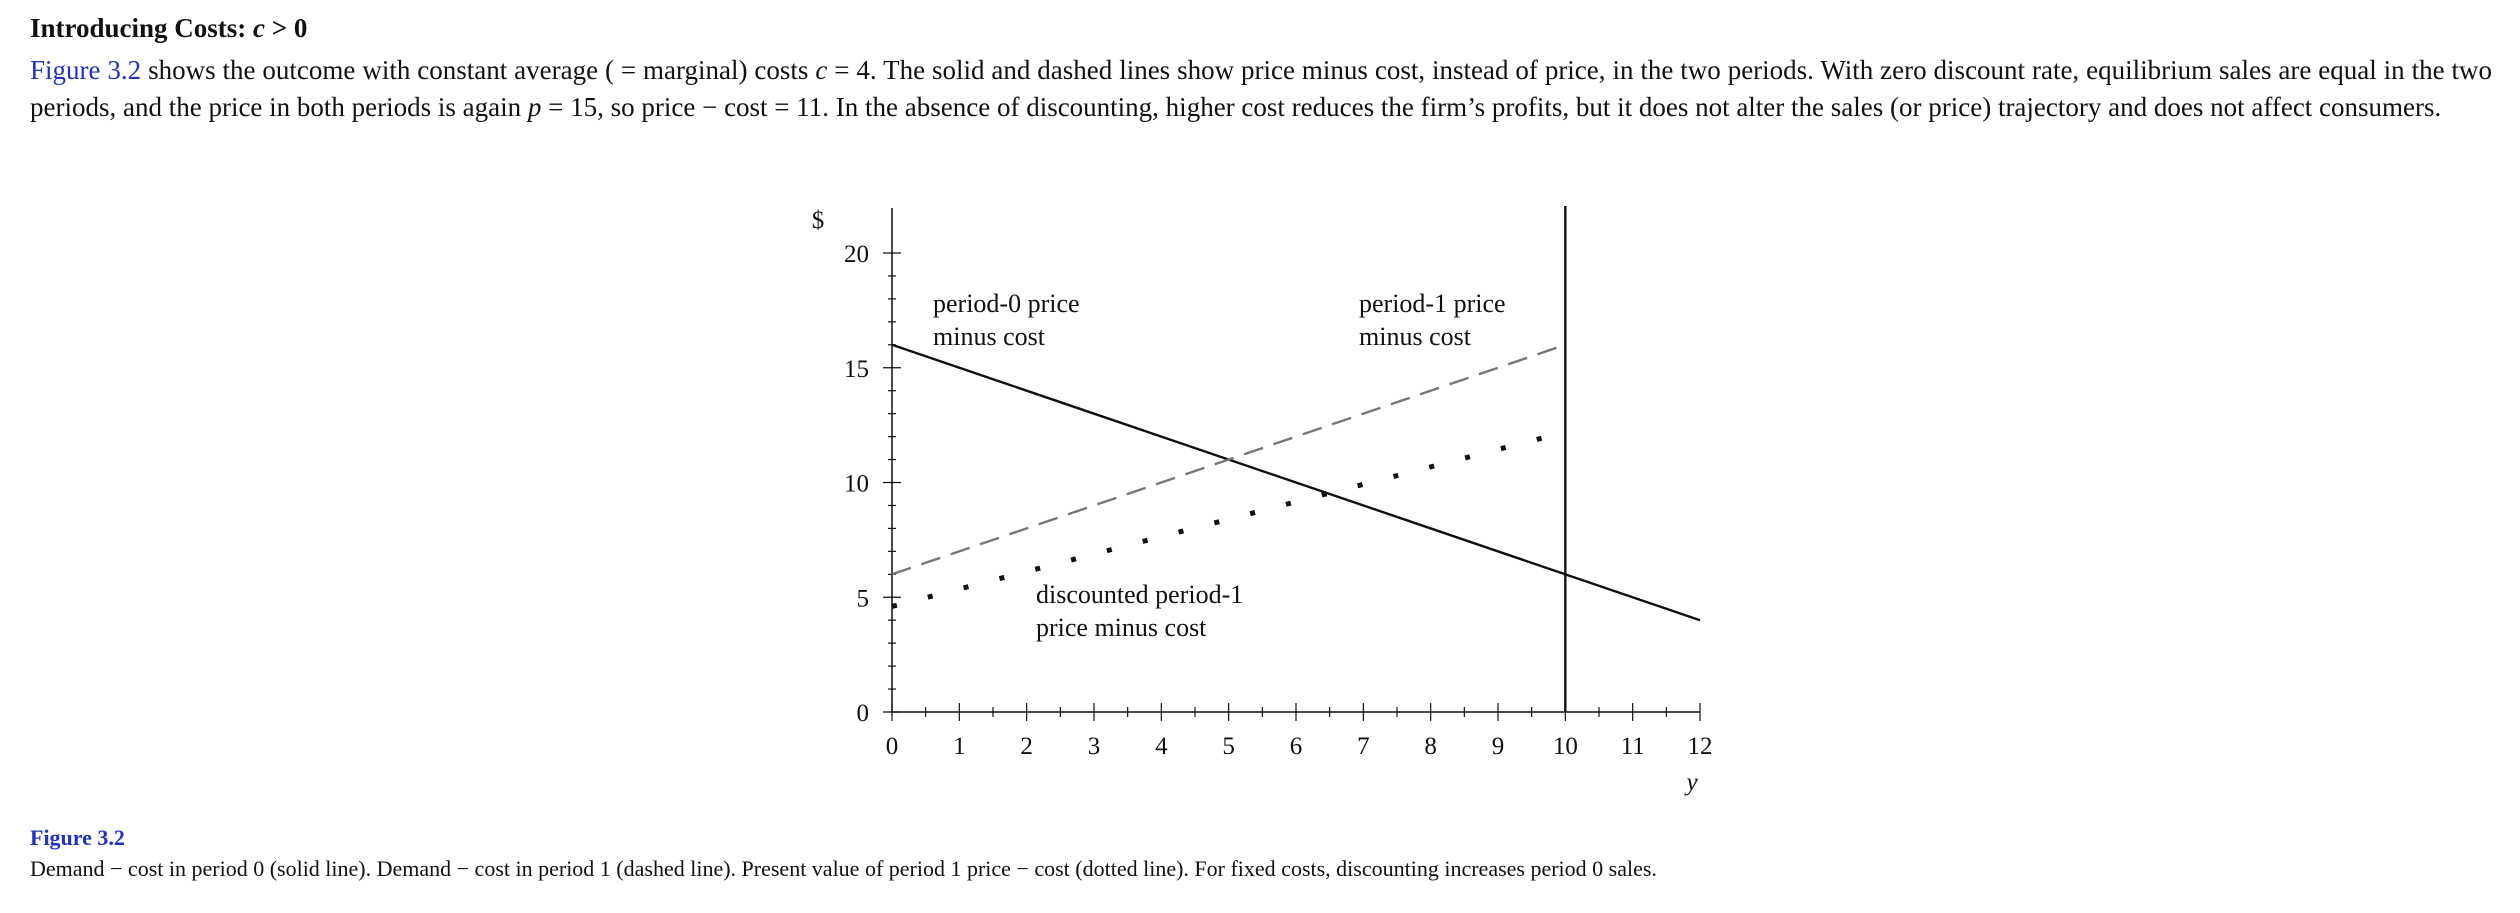 The height and width of the screenshot is (913, 2520). I want to click on x-tick-label: 5, so click(1228, 746).